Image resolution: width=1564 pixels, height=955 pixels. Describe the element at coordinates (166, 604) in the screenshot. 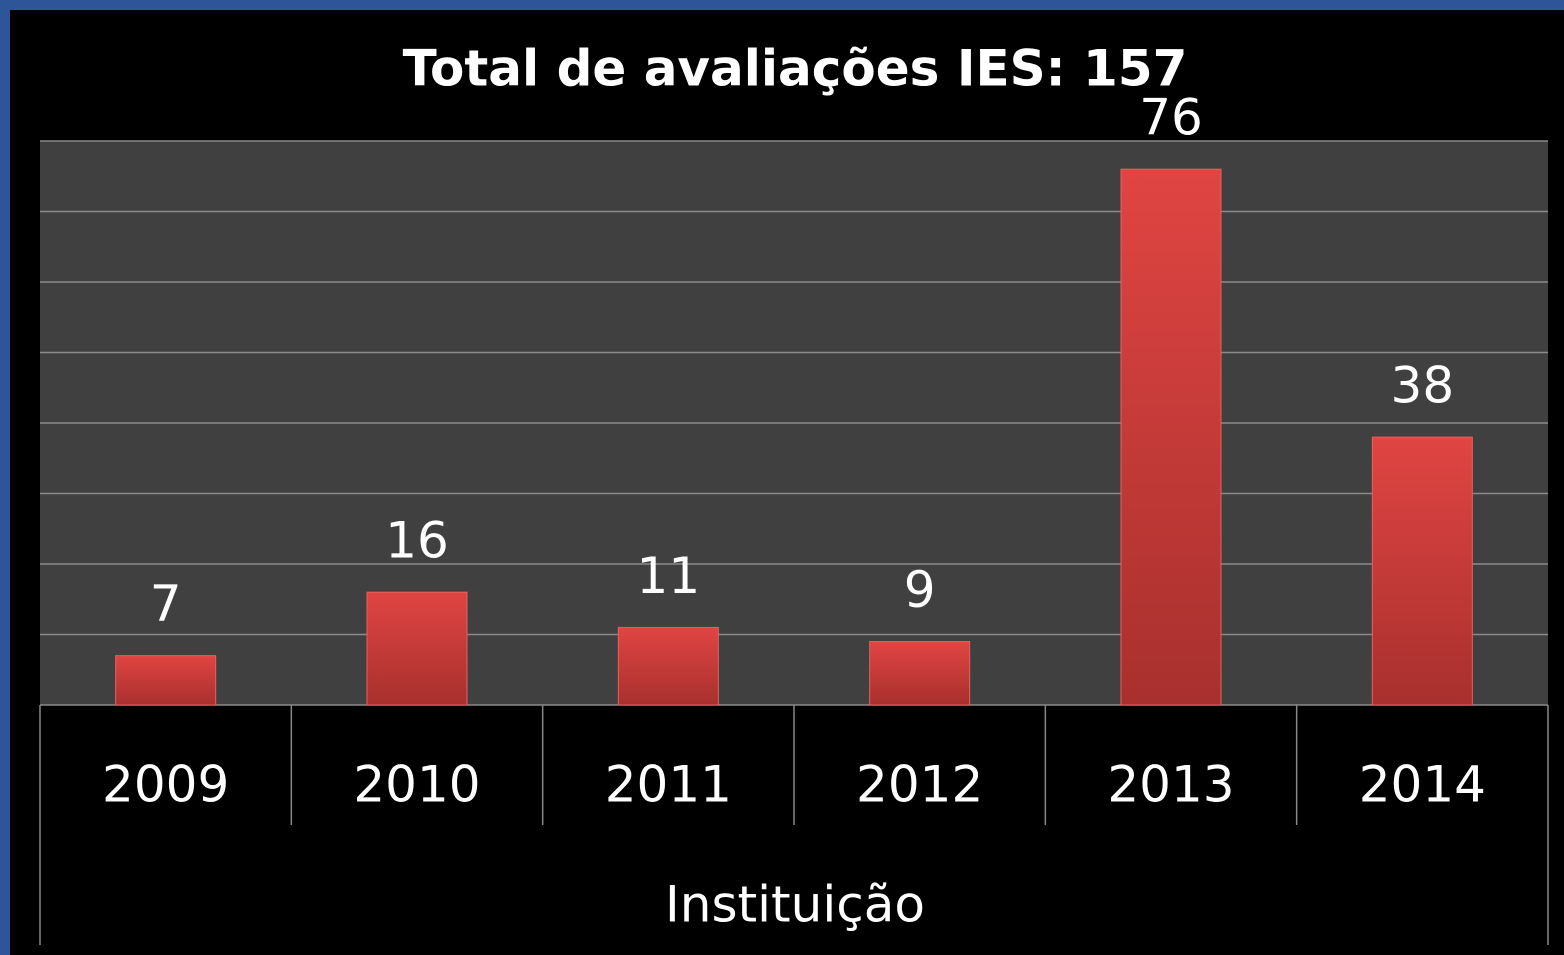

I see `data-label: 7` at that location.